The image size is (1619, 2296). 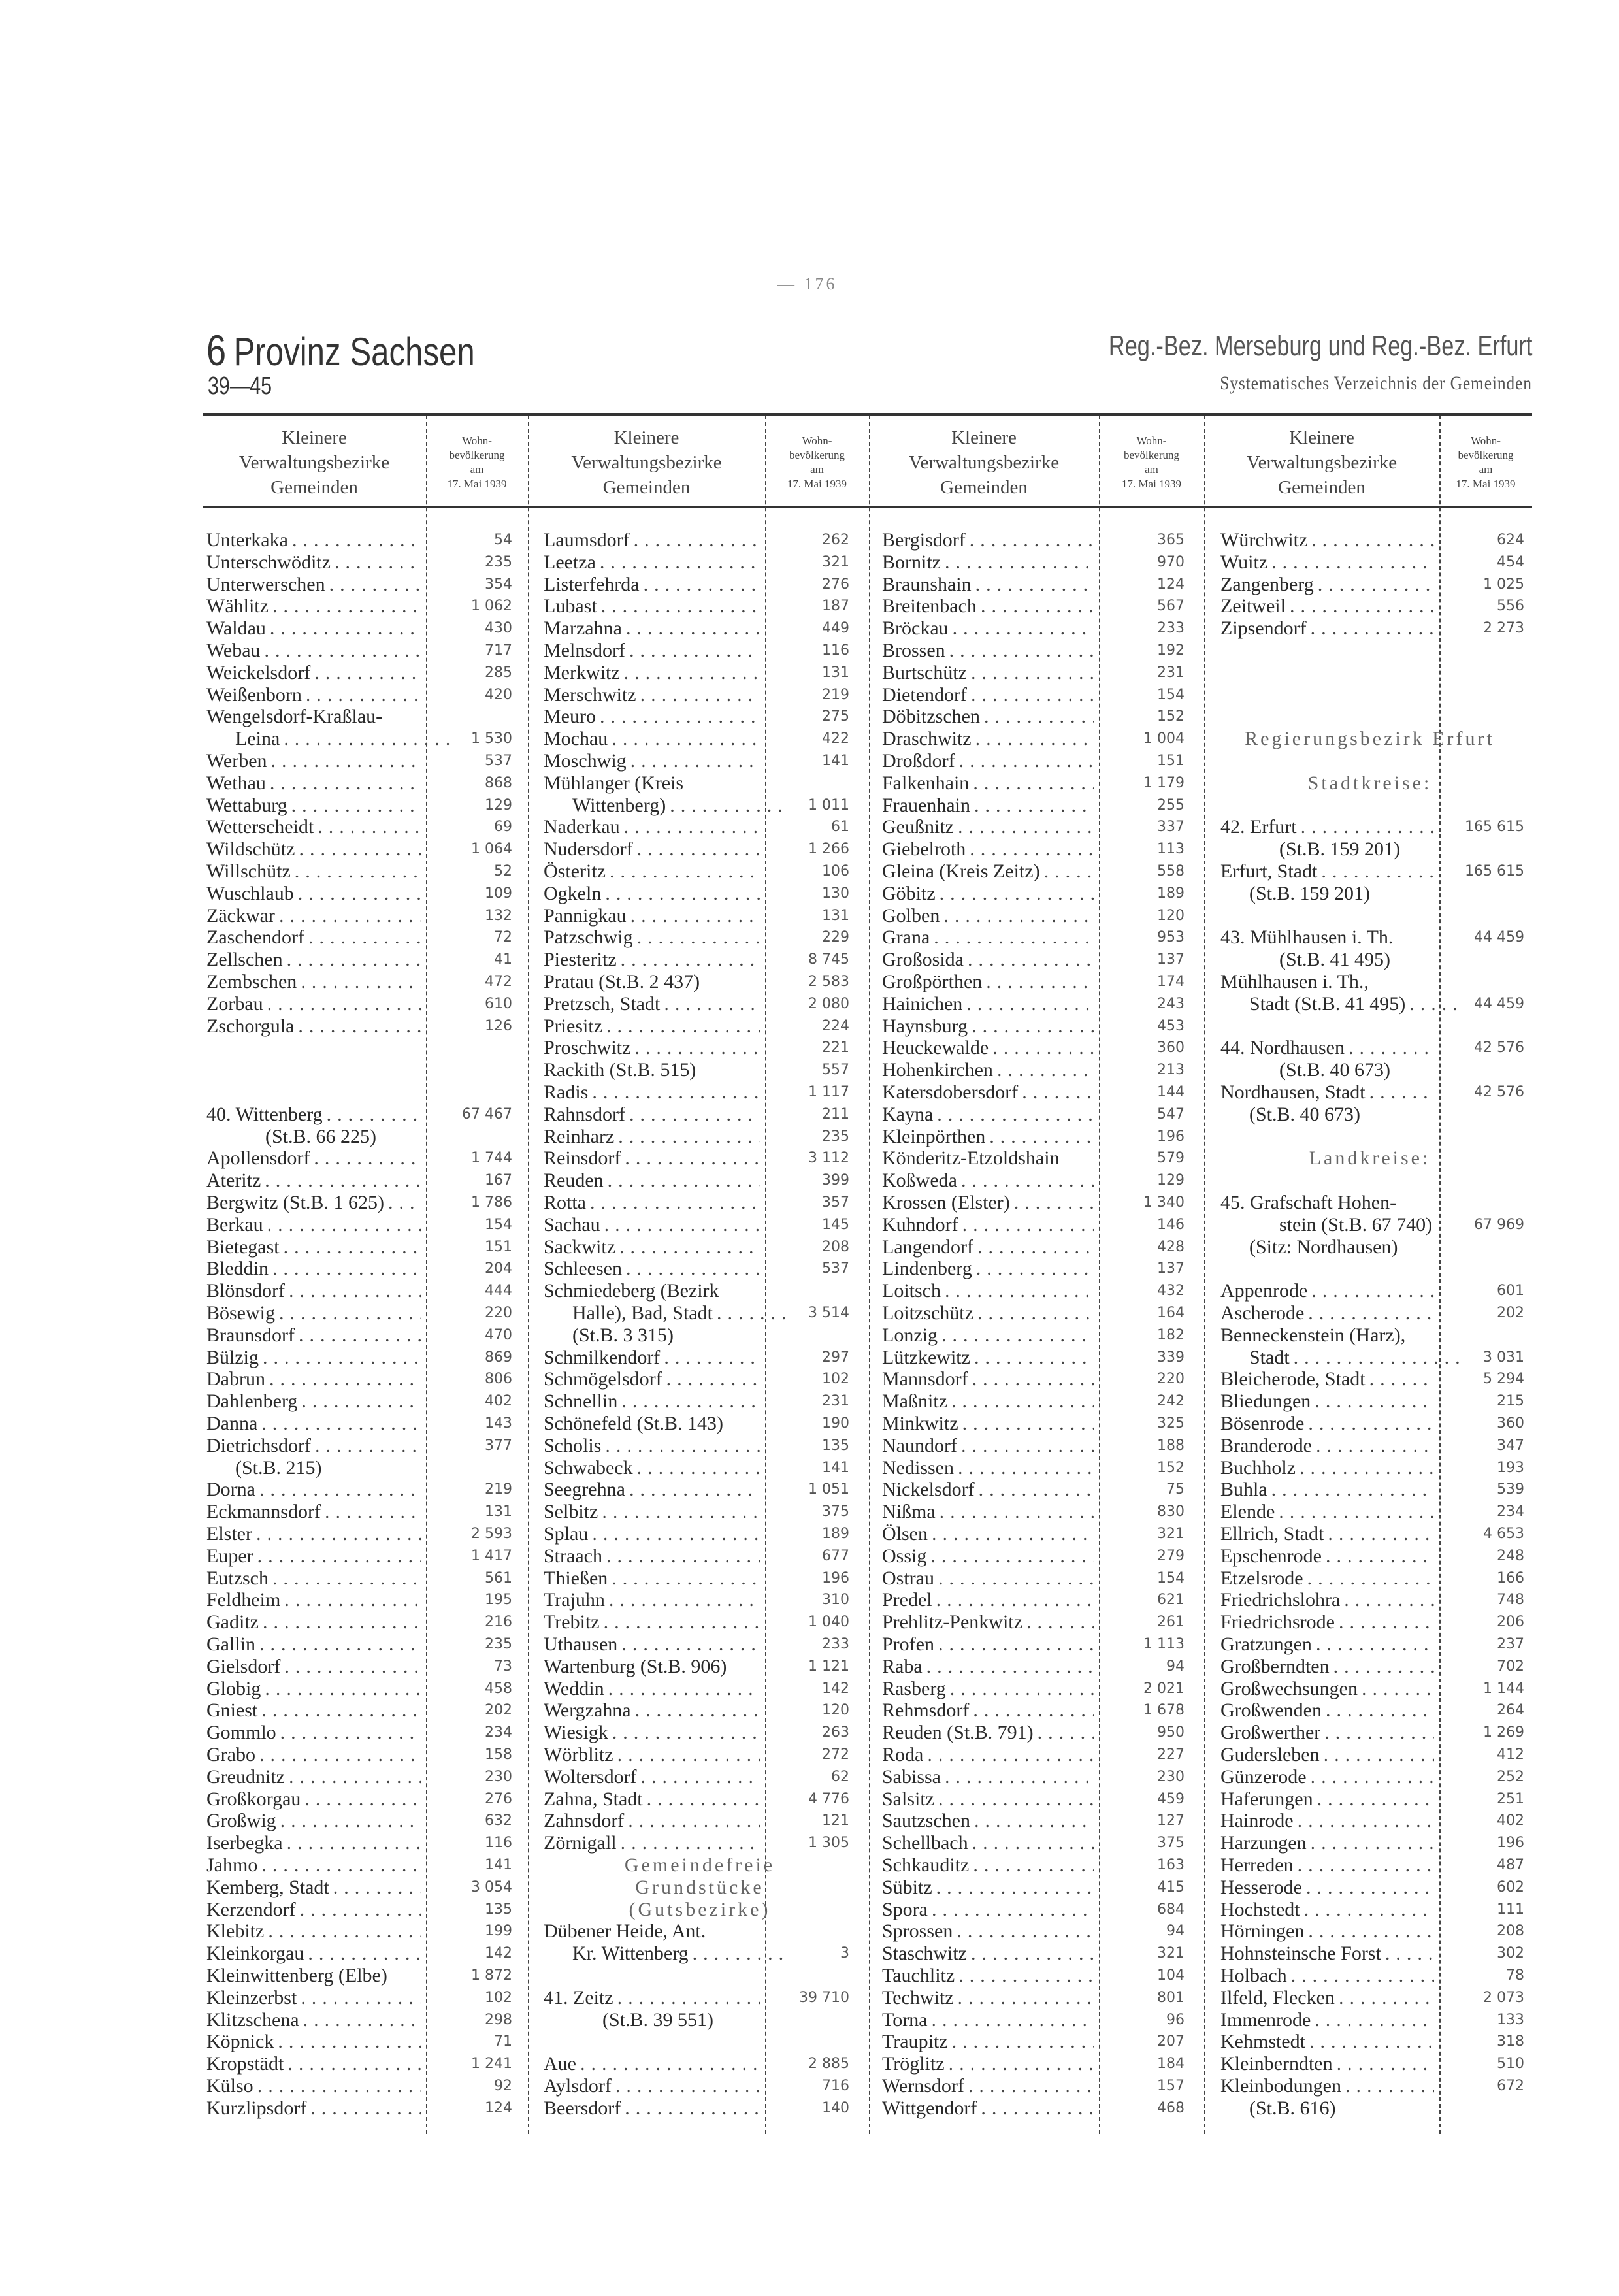 I want to click on population-value: 207, so click(x=1171, y=2041).